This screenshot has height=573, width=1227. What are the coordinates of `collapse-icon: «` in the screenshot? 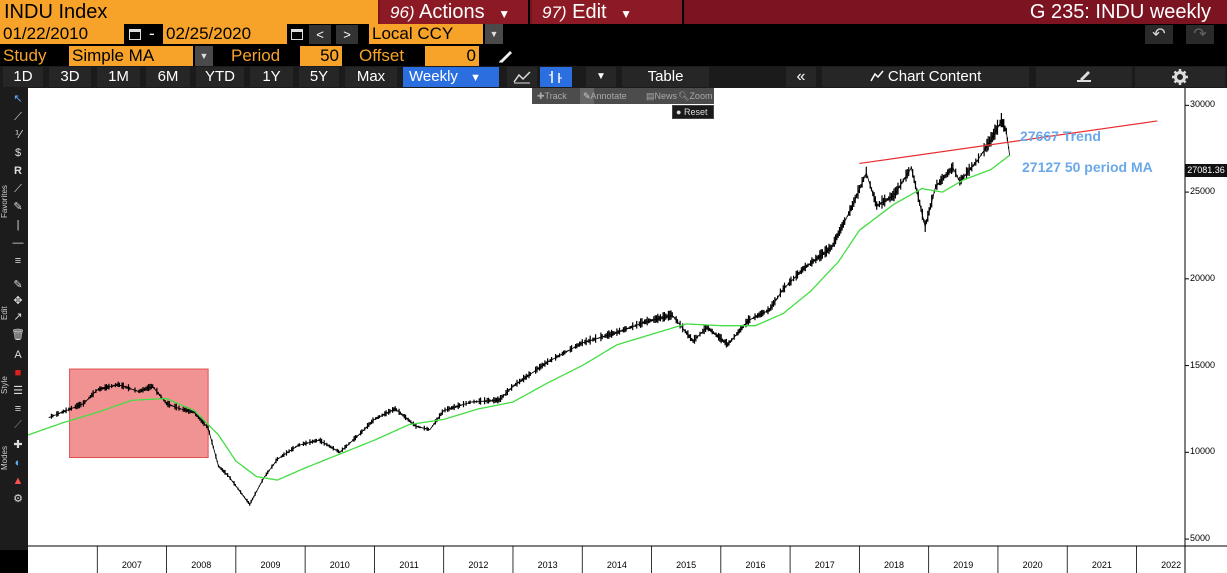 It's located at (801, 77).